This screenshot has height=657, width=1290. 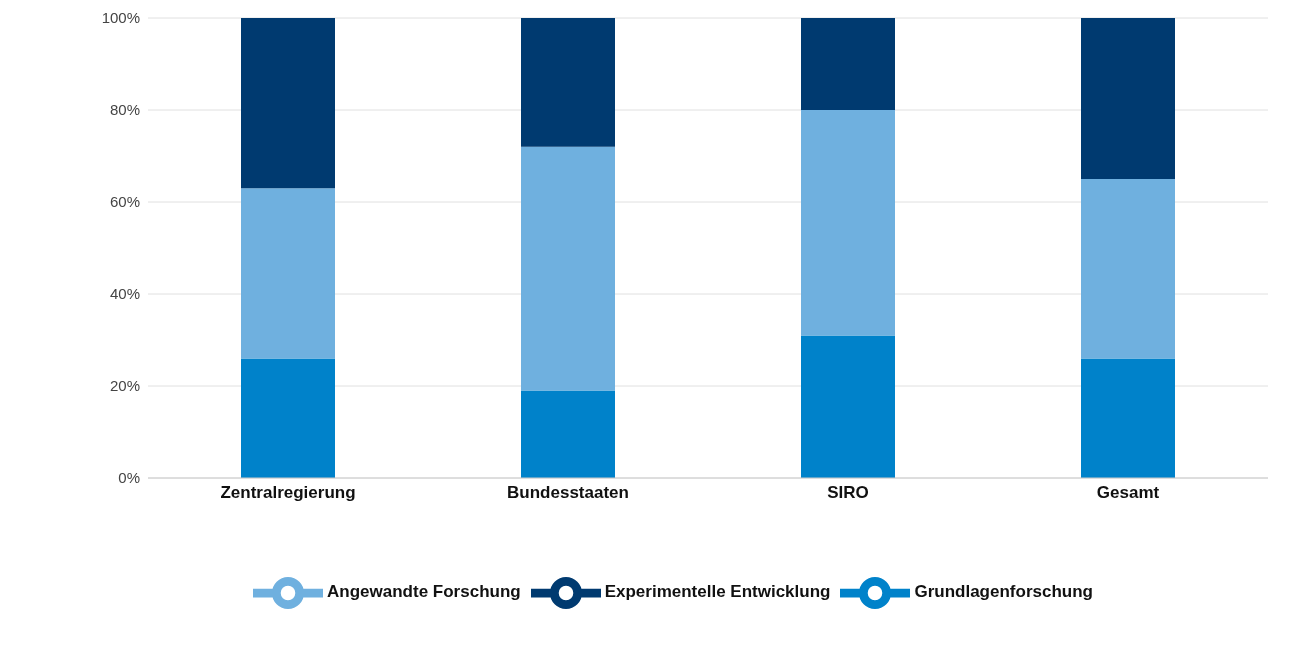 What do you see at coordinates (288, 493) in the screenshot?
I see `x-tick-label: Zentralregierung` at bounding box center [288, 493].